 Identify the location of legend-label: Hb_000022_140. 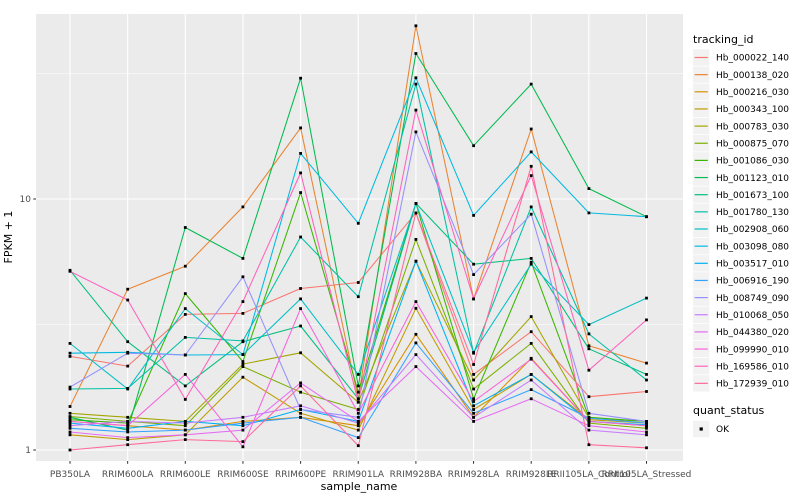
(752, 59).